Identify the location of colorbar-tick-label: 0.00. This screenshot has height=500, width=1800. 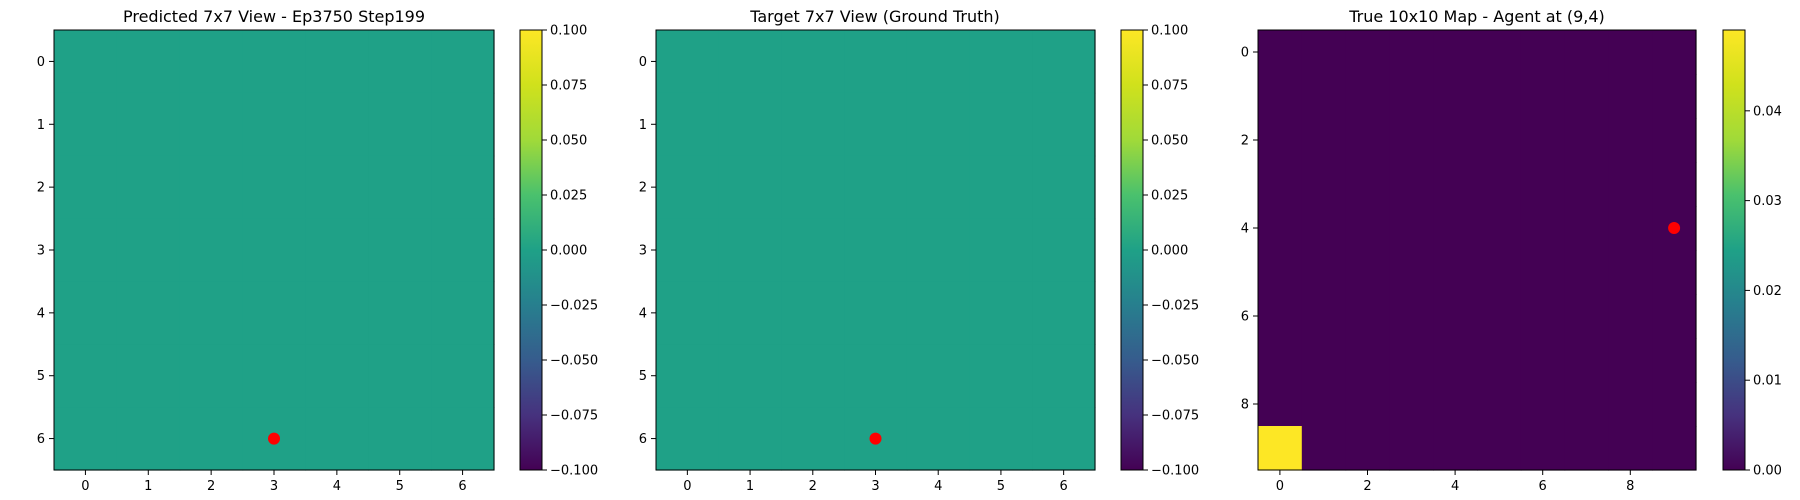
(1767, 471).